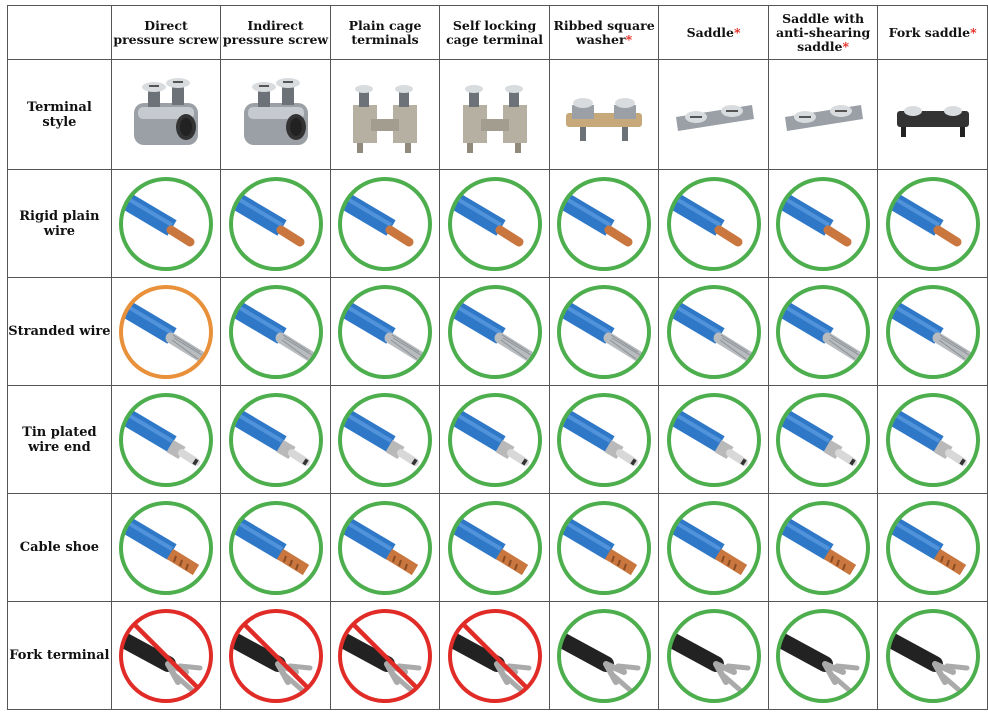 The height and width of the screenshot is (713, 988). Describe the element at coordinates (166, 32) in the screenshot. I see `column-header: Direct pressure screw` at that location.